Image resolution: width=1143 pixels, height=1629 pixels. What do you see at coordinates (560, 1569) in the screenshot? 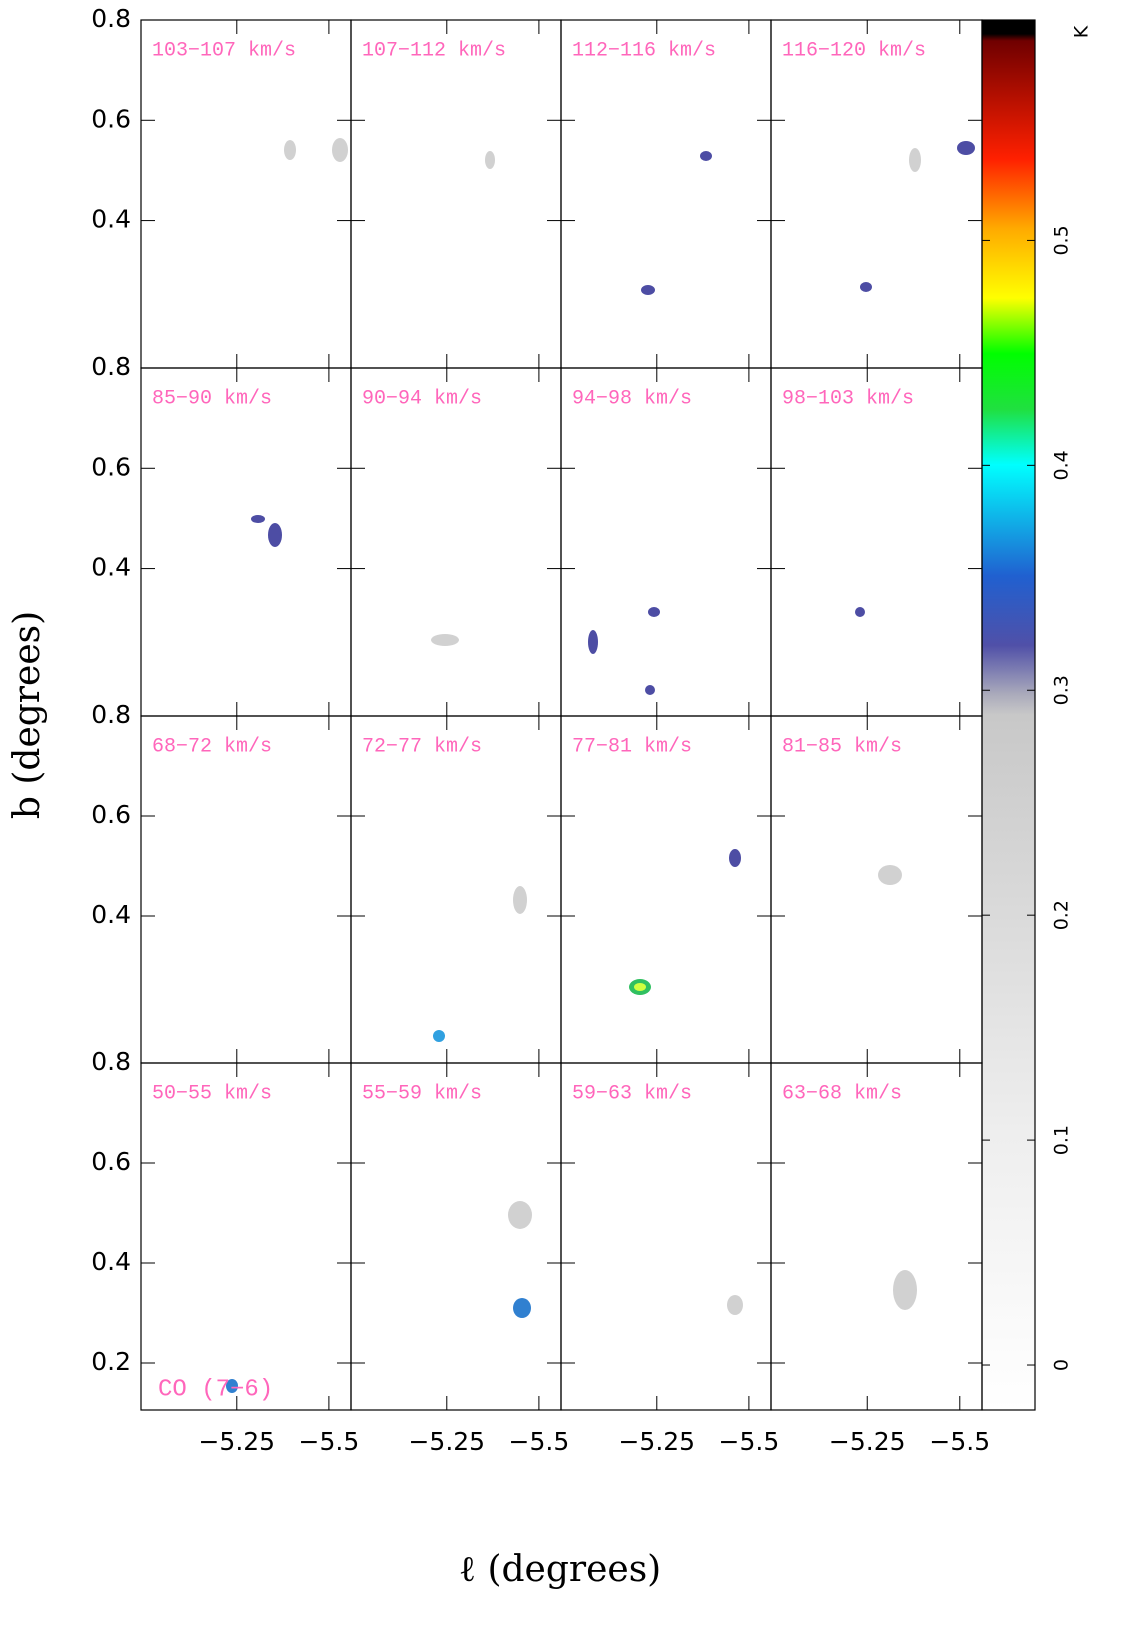
I see `x-axis-title: ℓ (degrees)` at bounding box center [560, 1569].